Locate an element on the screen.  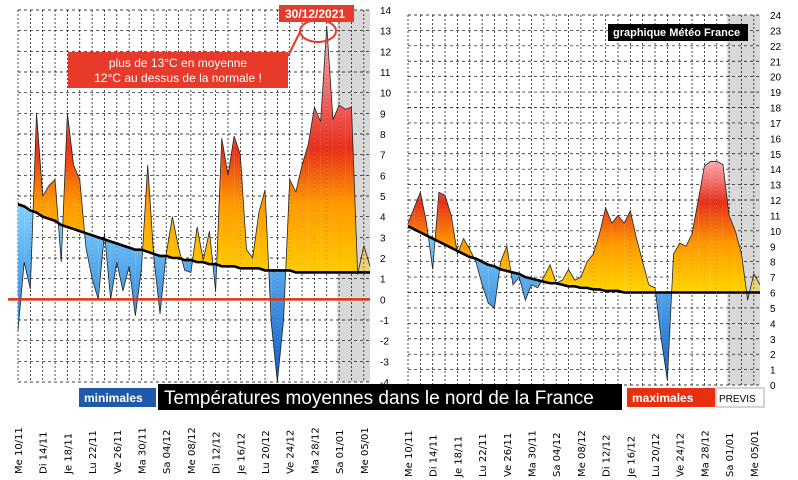
y-tick-label: 18 is located at coordinates (776, 109).